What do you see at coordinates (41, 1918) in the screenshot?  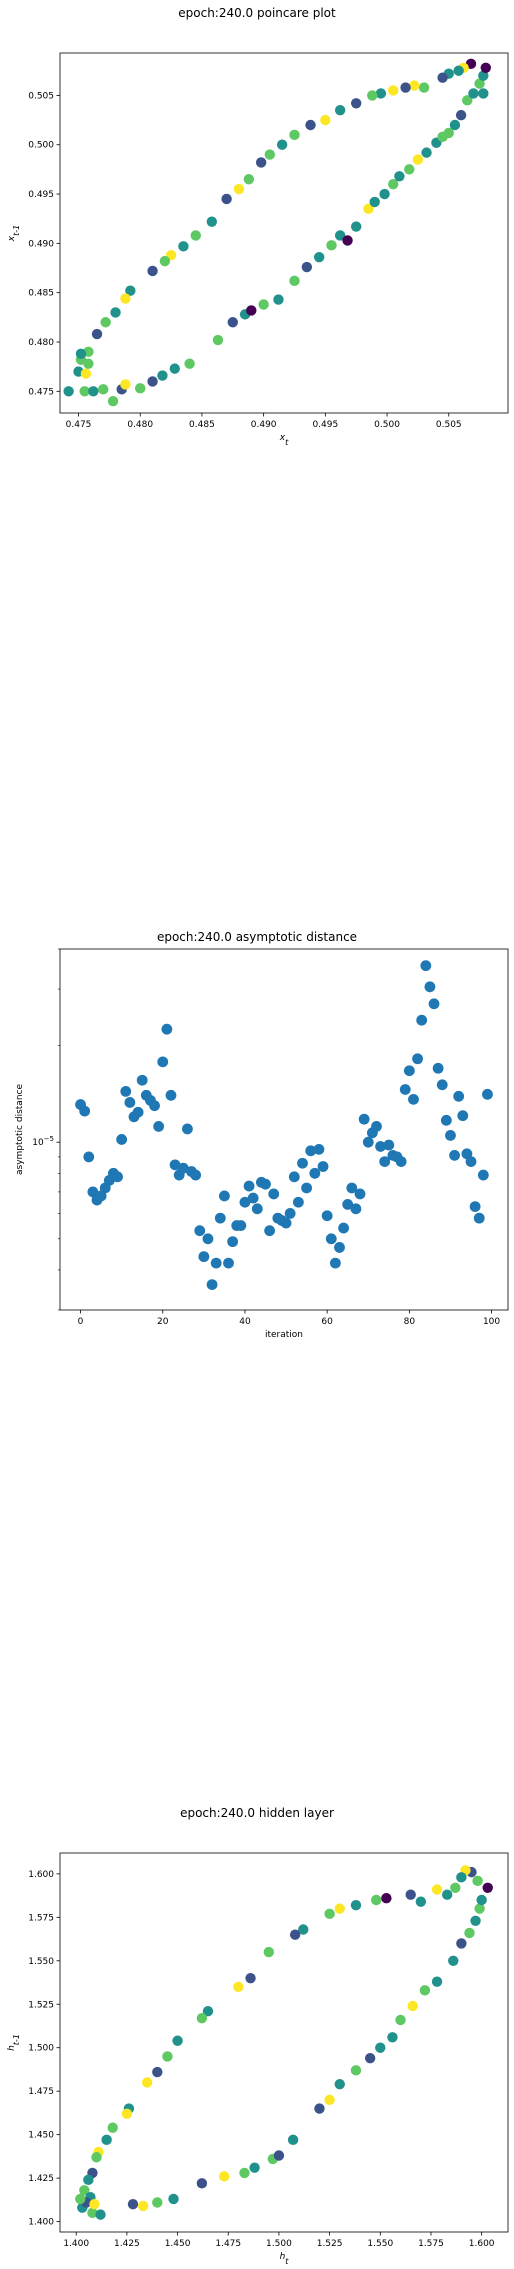 I see `y-tick-label: 1.575` at bounding box center [41, 1918].